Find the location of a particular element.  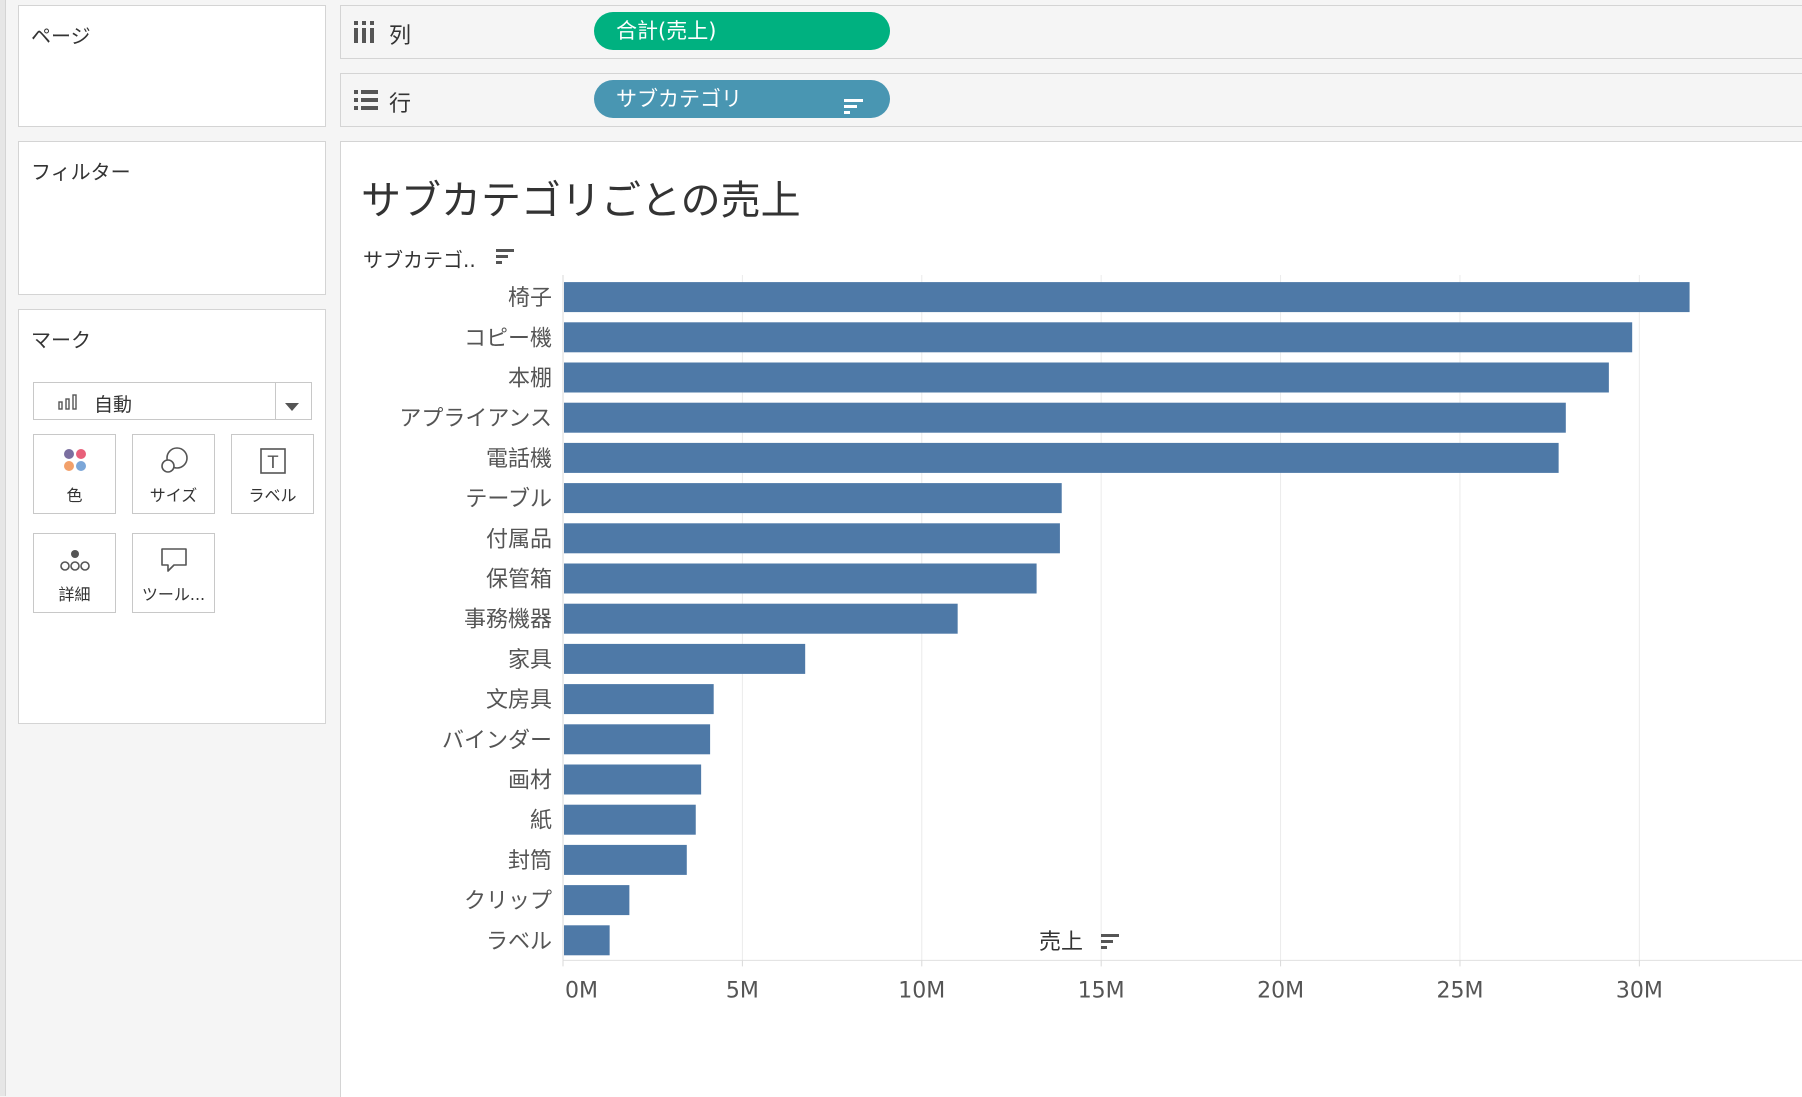

detail-dots-icon is located at coordinates (74, 560).